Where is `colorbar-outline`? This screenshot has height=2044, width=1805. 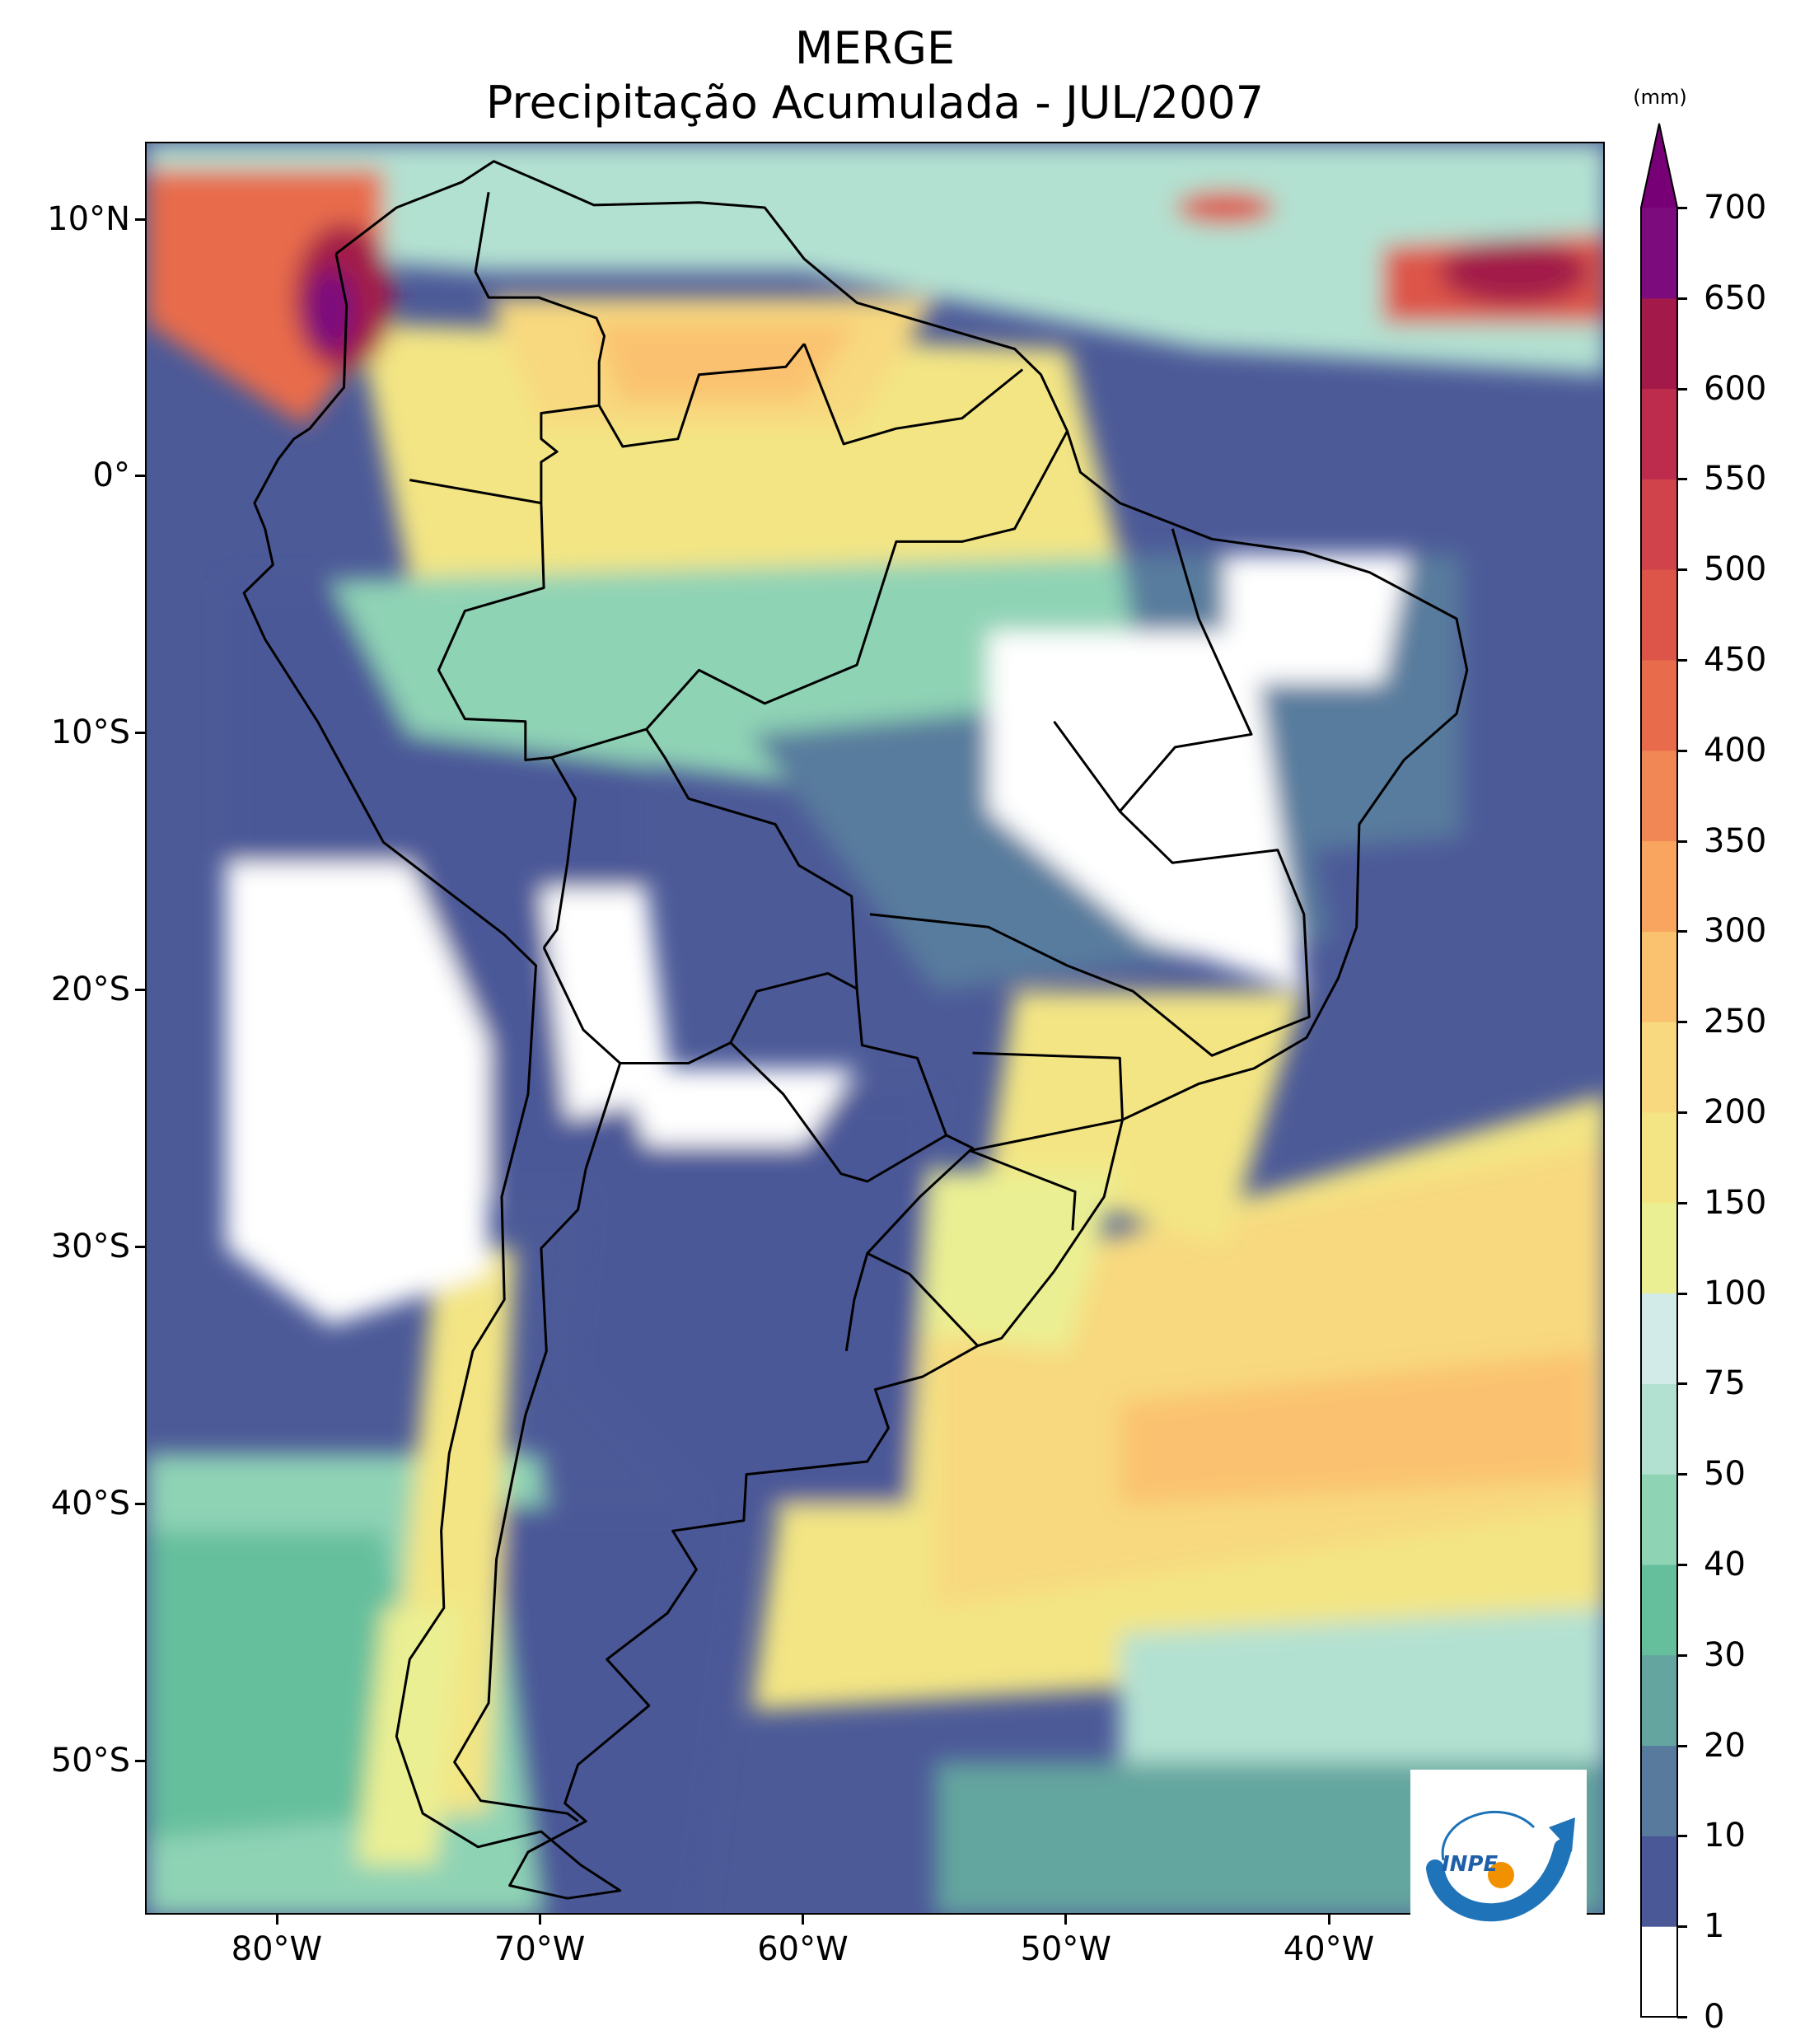
colorbar-outline is located at coordinates (1659, 1070).